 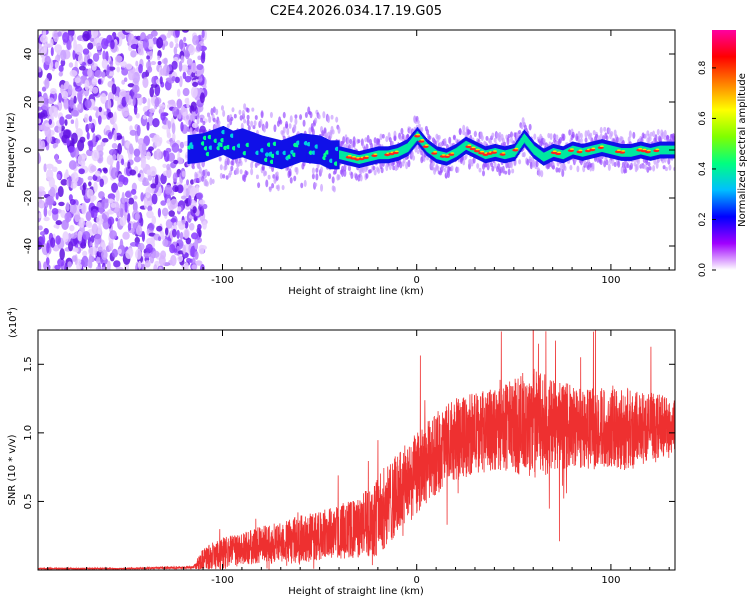 I want to click on snr-scale-exp: 4, so click(x=10, y=312).